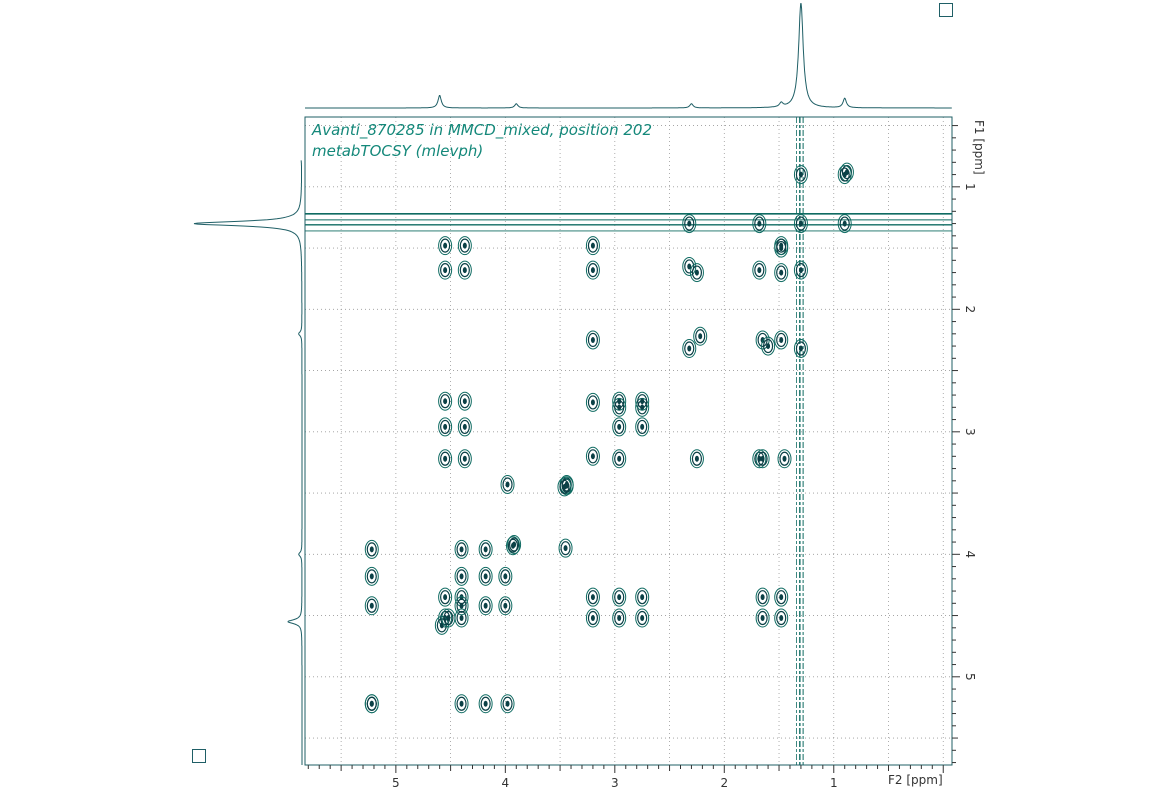  Describe the element at coordinates (615, 783) in the screenshot. I see `f2-tick-label: 3` at that location.